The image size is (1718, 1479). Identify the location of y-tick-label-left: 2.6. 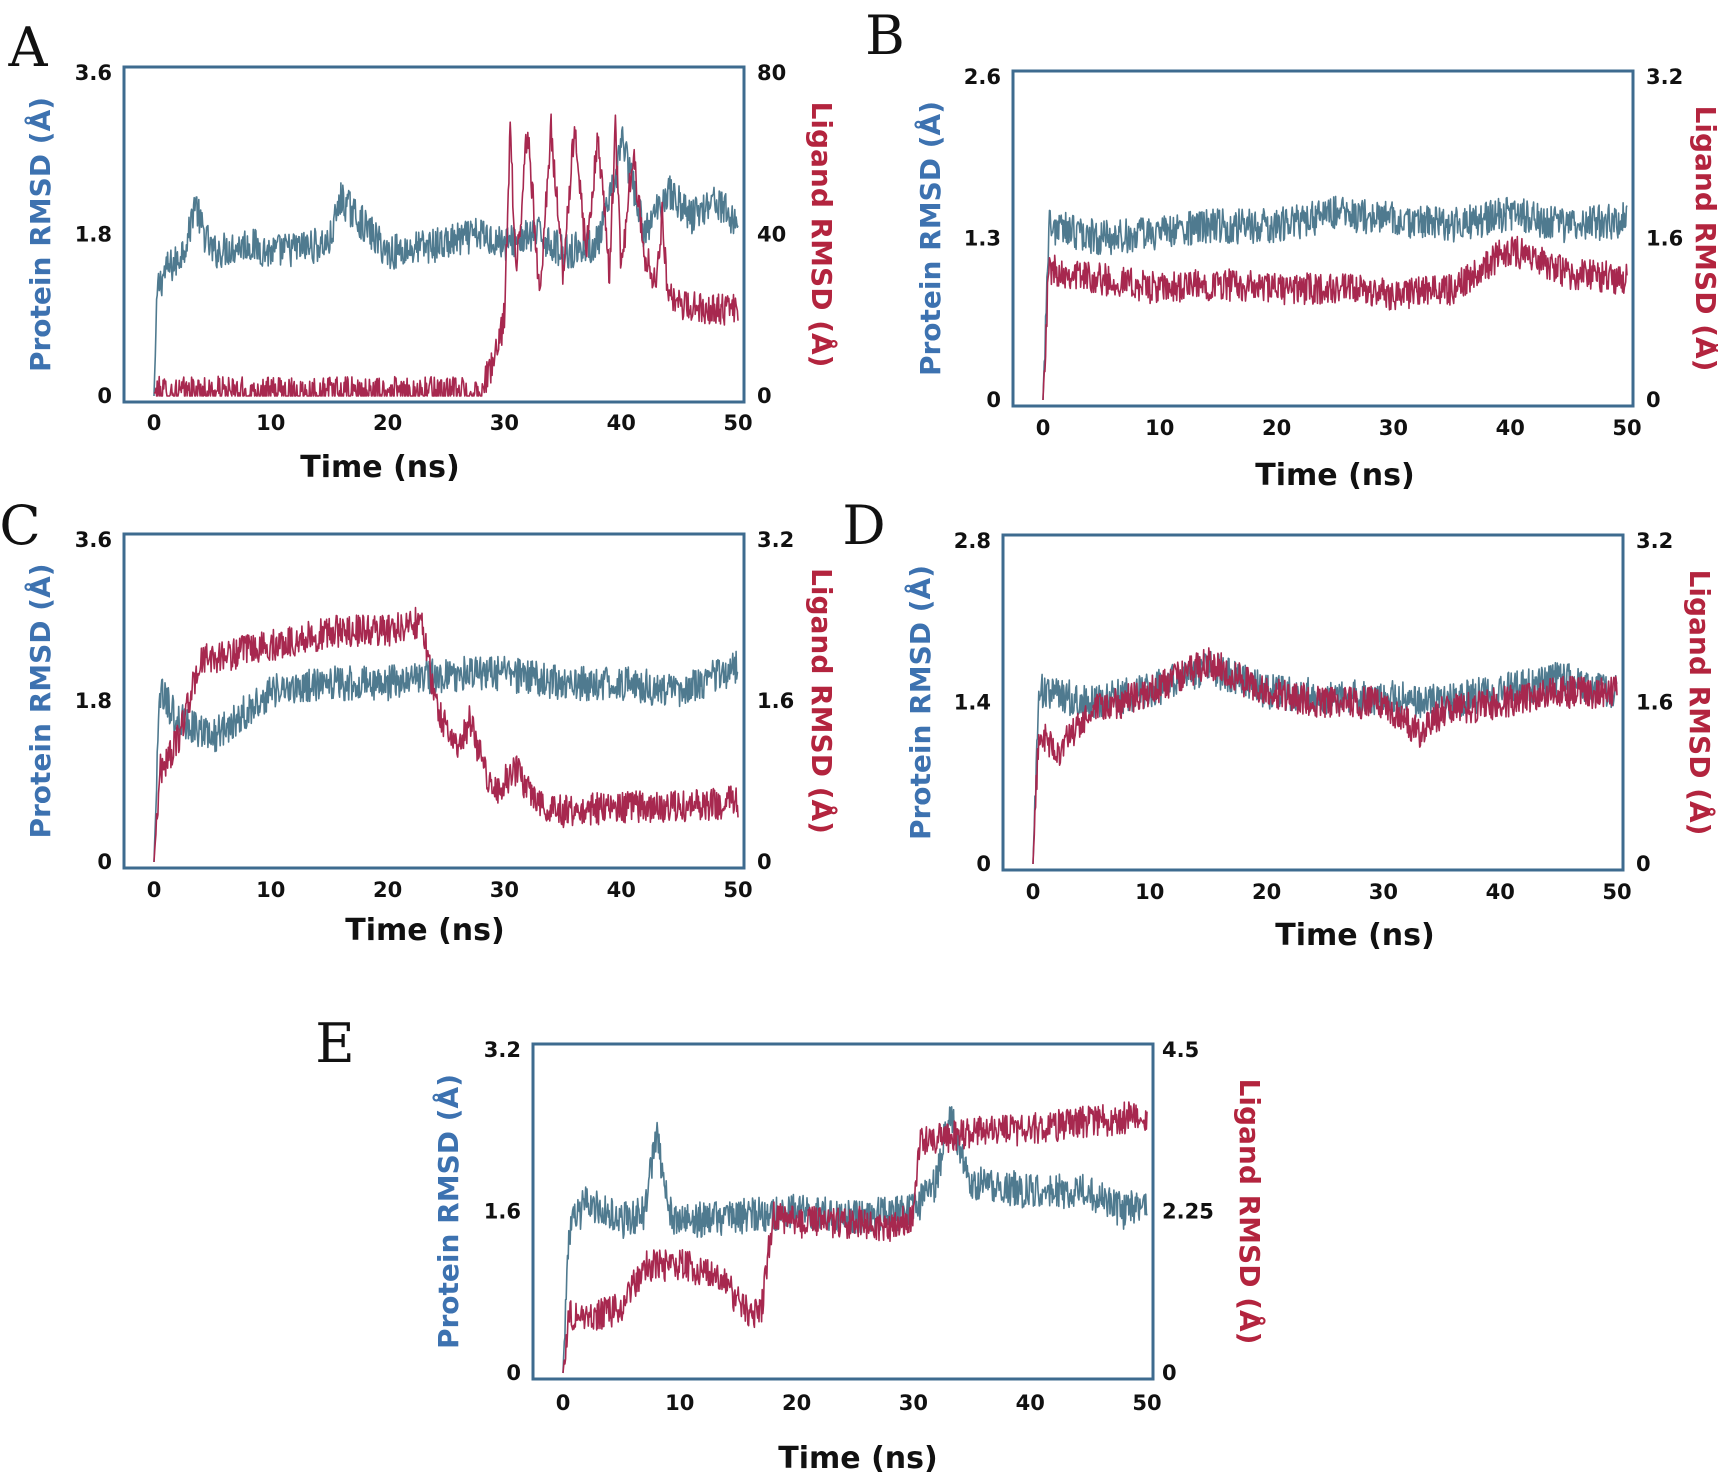
(982, 77).